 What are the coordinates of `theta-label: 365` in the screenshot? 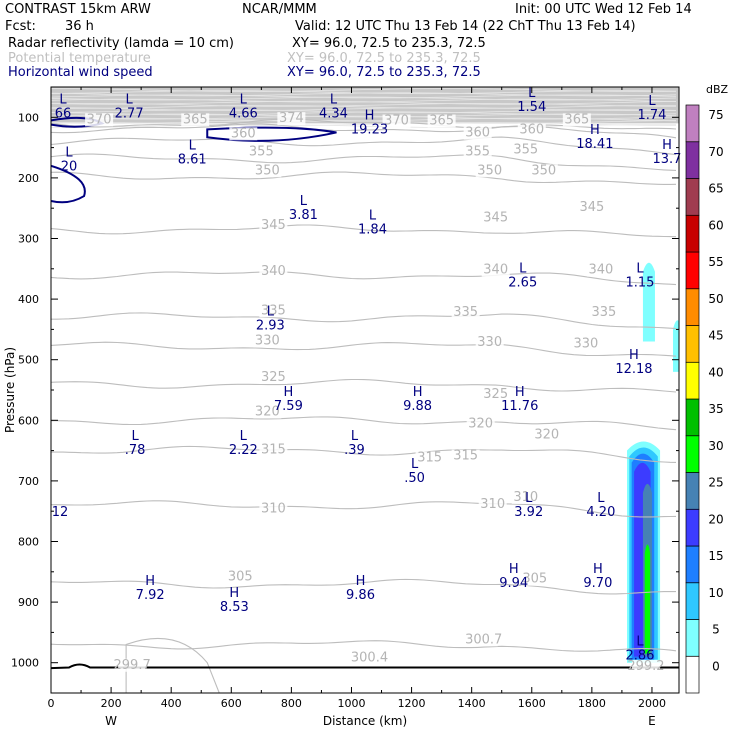 It's located at (441, 121).